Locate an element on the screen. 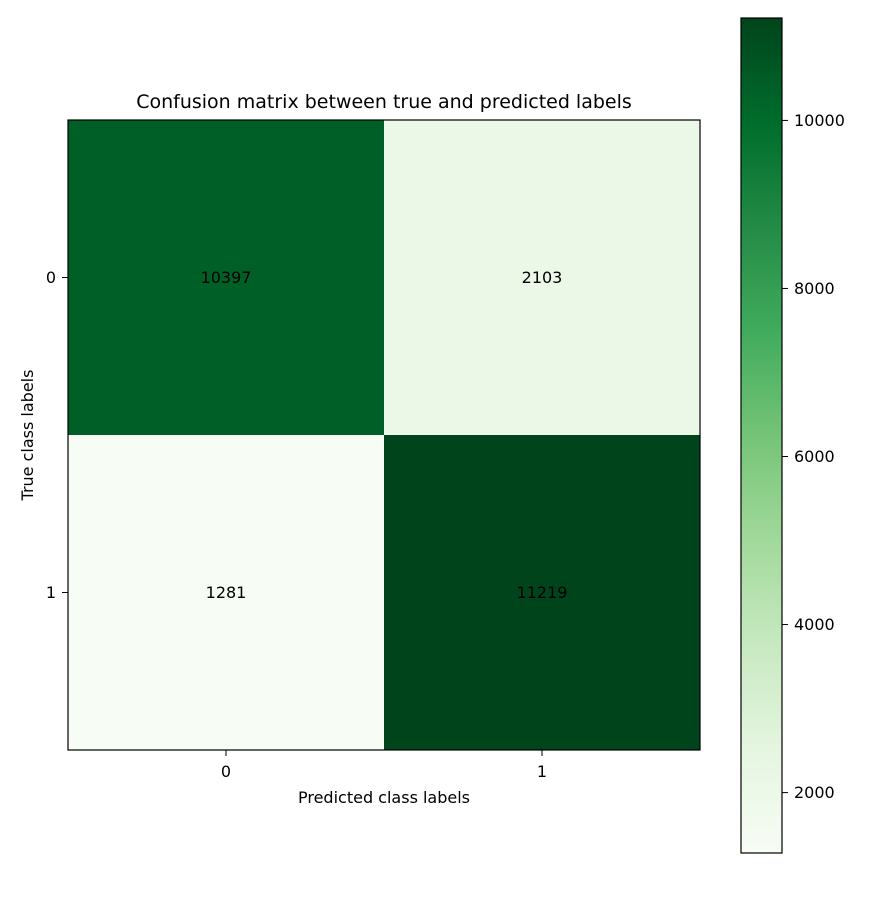  x-tick-label: 0 is located at coordinates (226, 771).